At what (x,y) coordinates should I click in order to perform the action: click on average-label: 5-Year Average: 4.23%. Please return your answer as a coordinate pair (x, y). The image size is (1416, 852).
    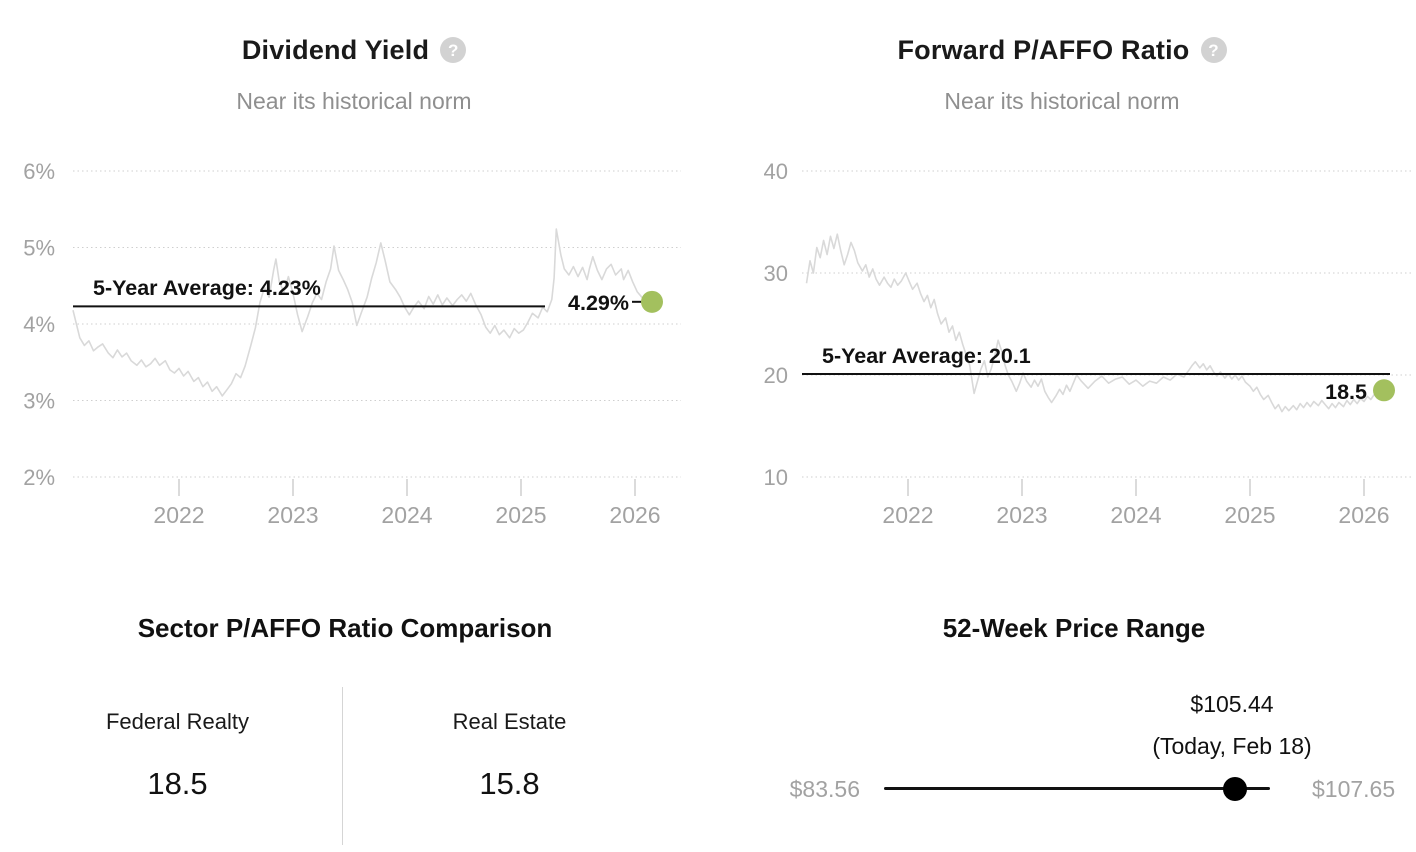
    Looking at the image, I should click on (207, 288).